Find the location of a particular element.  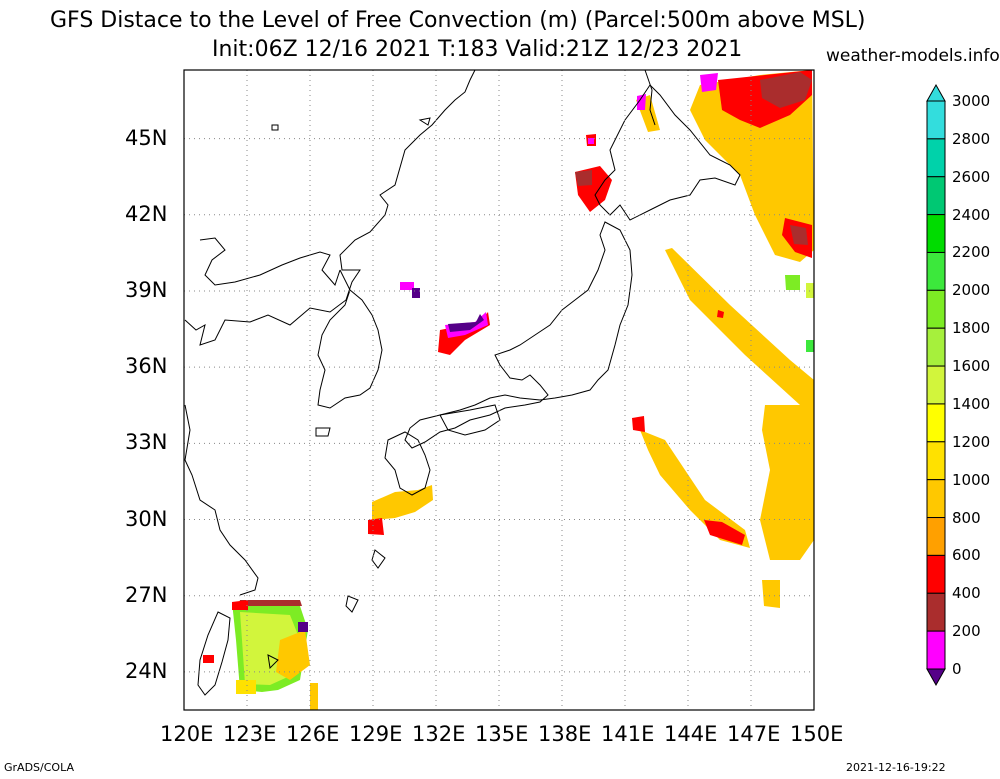

footer-timestamp: 2021-12-16-19:22 is located at coordinates (896, 767).